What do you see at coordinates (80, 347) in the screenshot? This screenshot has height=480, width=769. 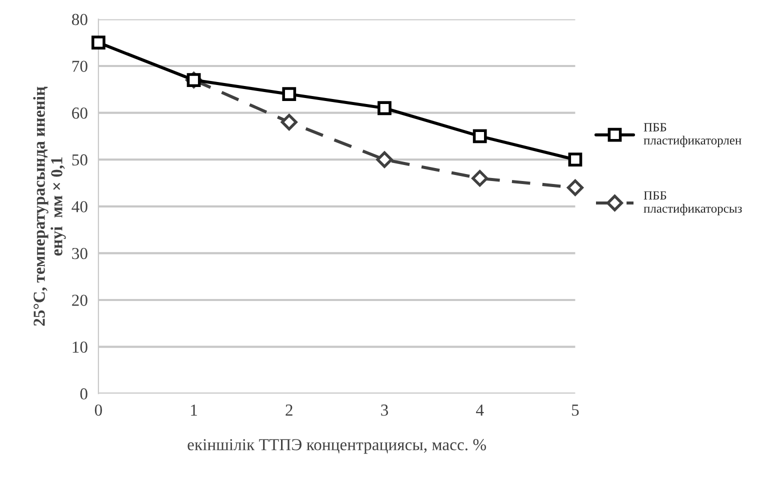 I see `y-tick-label: 10` at bounding box center [80, 347].